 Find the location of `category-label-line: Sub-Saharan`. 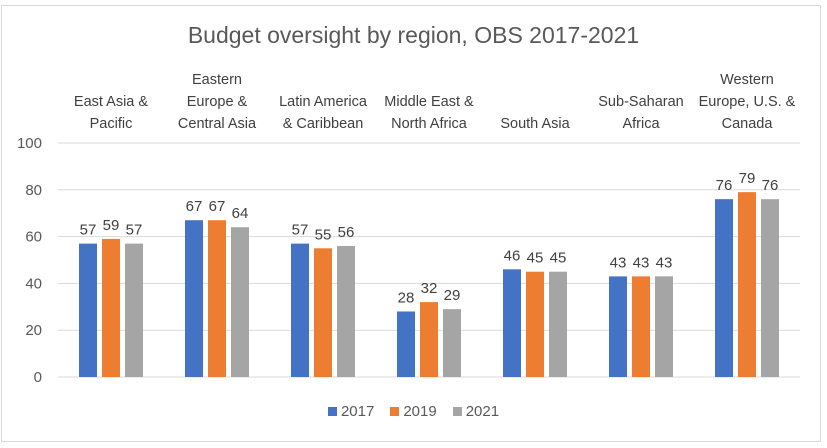

category-label-line: Sub-Saharan is located at coordinates (640, 102).